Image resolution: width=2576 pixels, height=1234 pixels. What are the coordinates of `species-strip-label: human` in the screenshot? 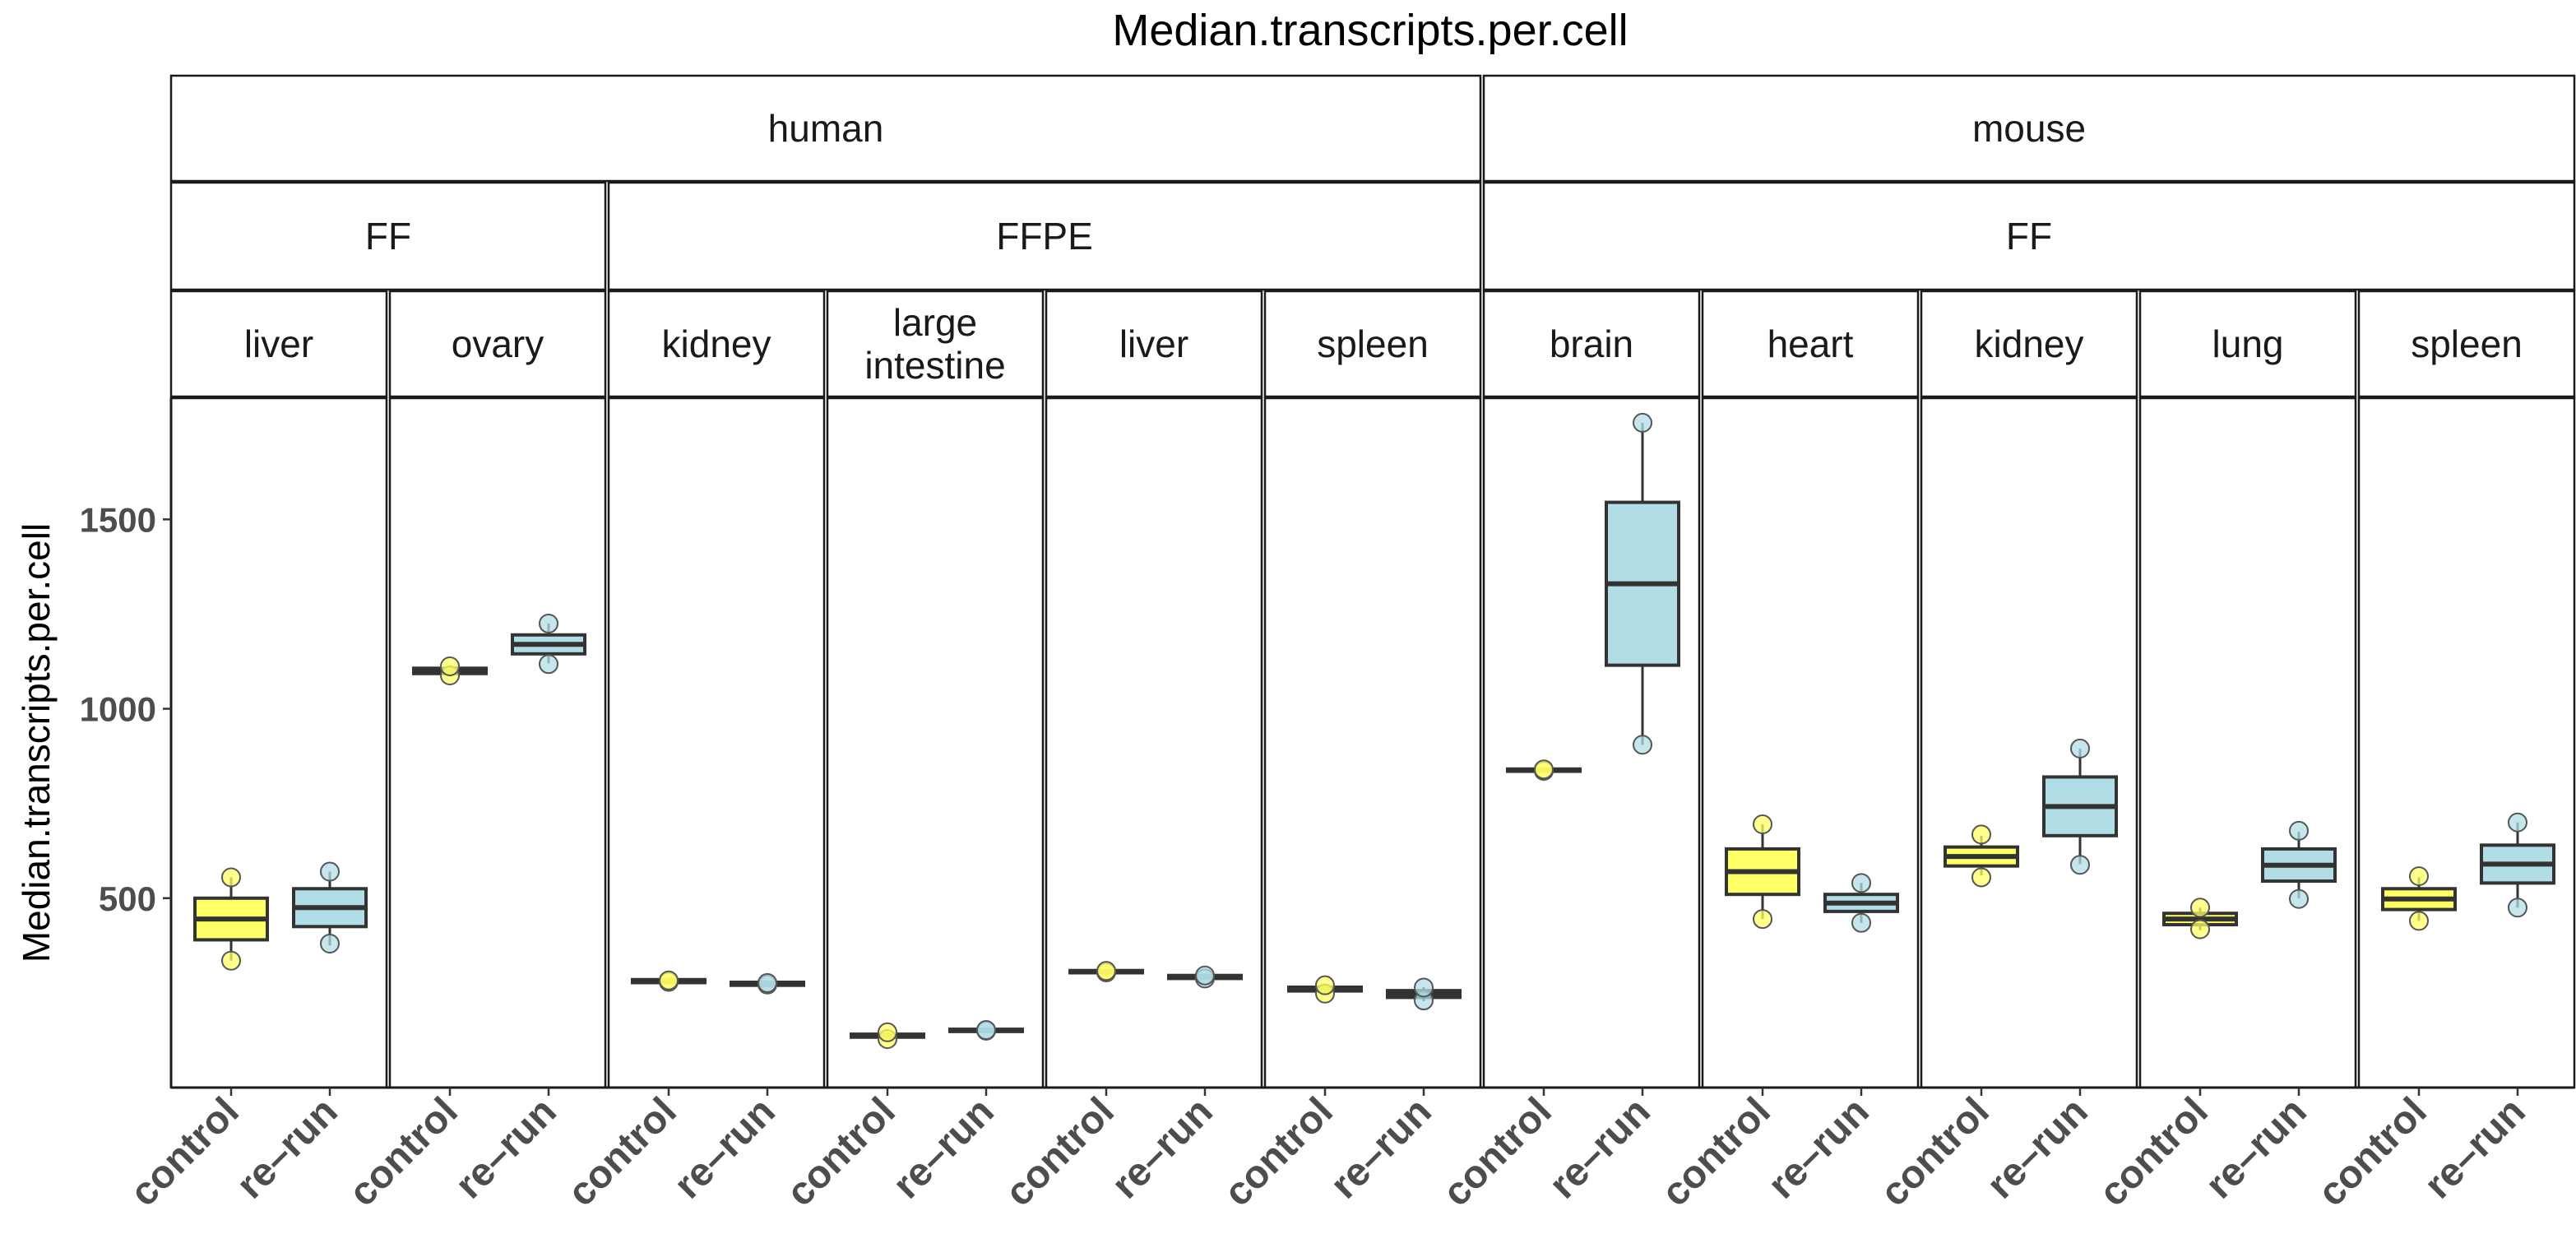 It's located at (826, 128).